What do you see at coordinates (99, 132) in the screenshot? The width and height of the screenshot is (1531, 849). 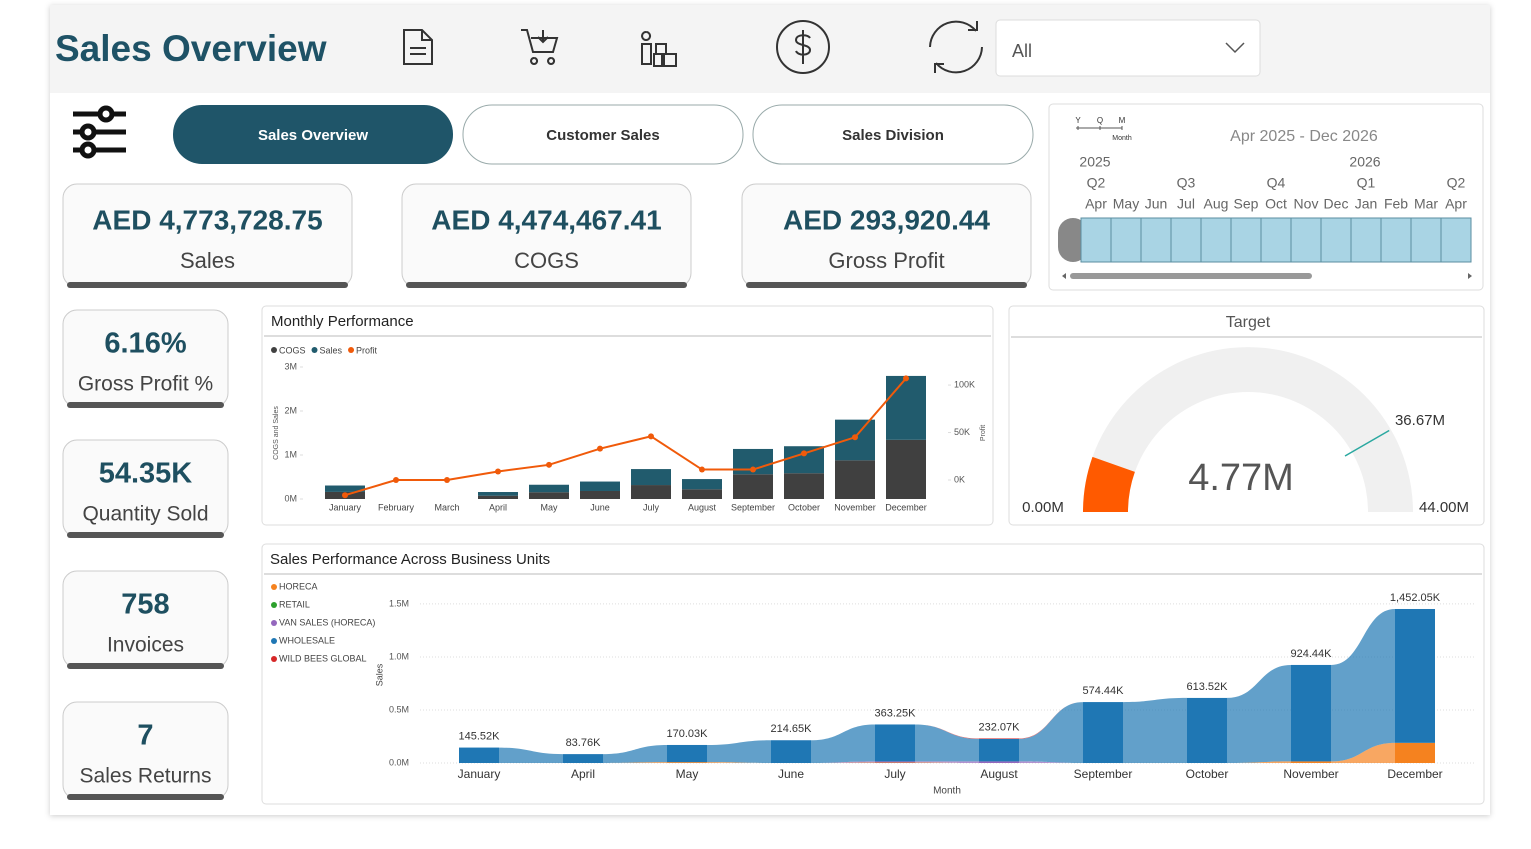 I see `filter-icon` at bounding box center [99, 132].